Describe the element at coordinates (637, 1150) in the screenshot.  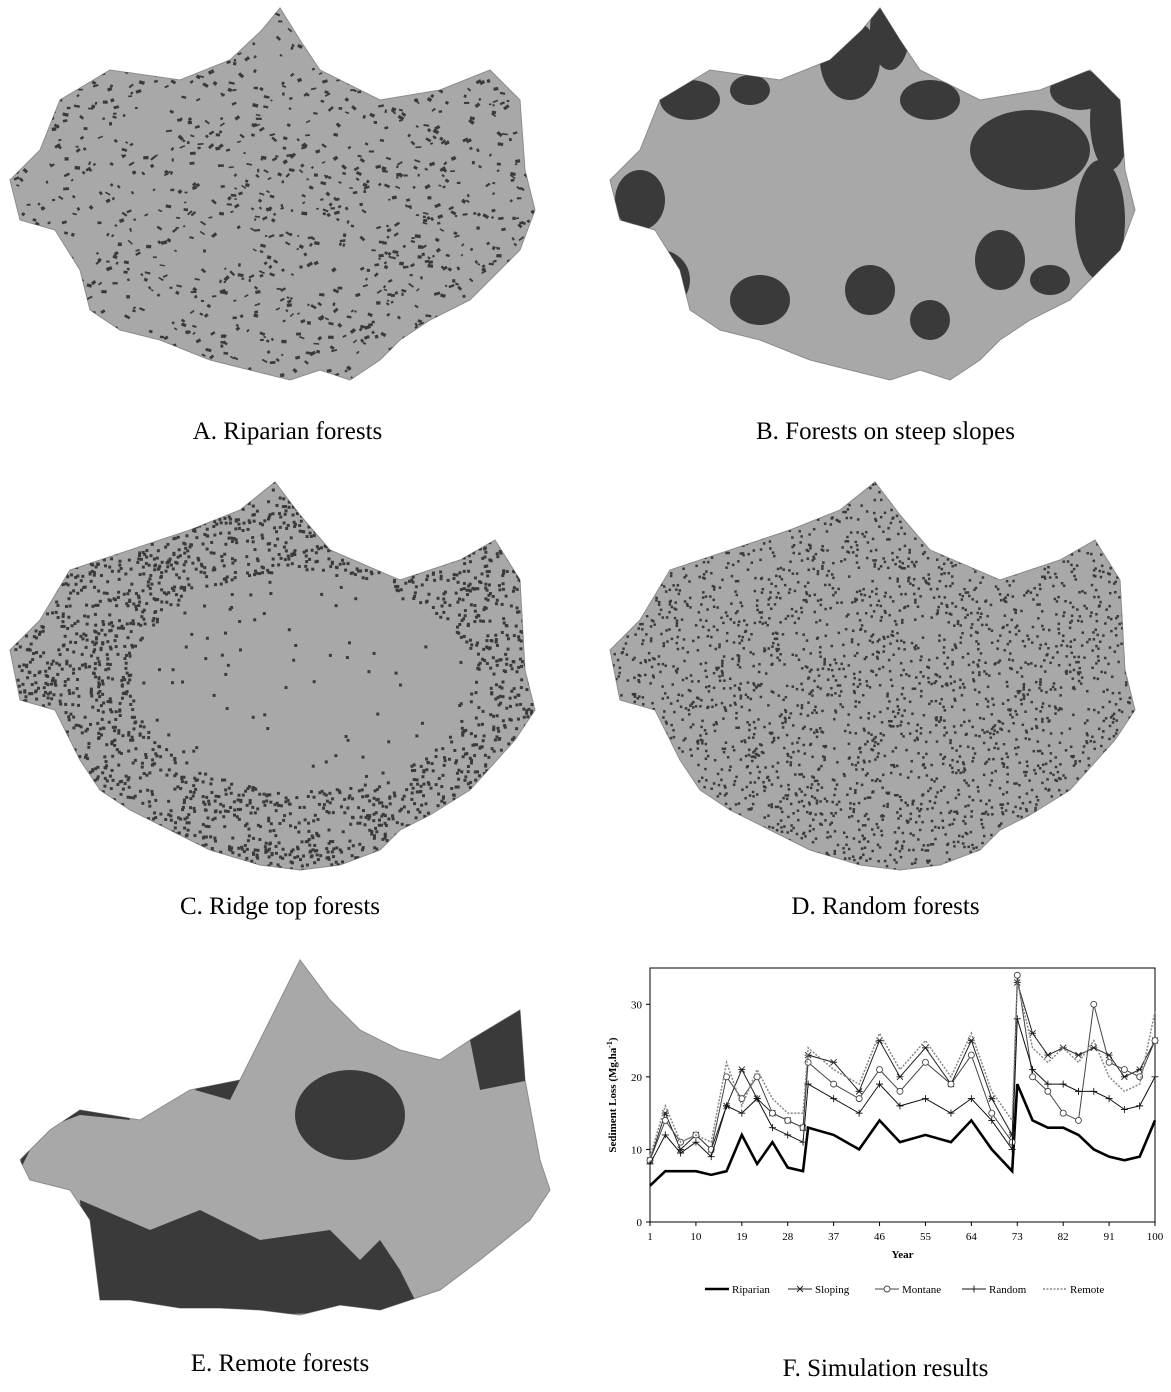
I see `y-tick-label: 10` at that location.